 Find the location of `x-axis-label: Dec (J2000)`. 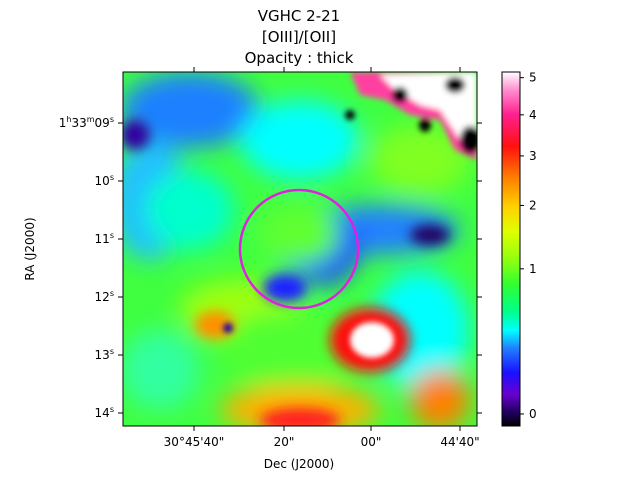

x-axis-label: Dec (J2000) is located at coordinates (299, 464).